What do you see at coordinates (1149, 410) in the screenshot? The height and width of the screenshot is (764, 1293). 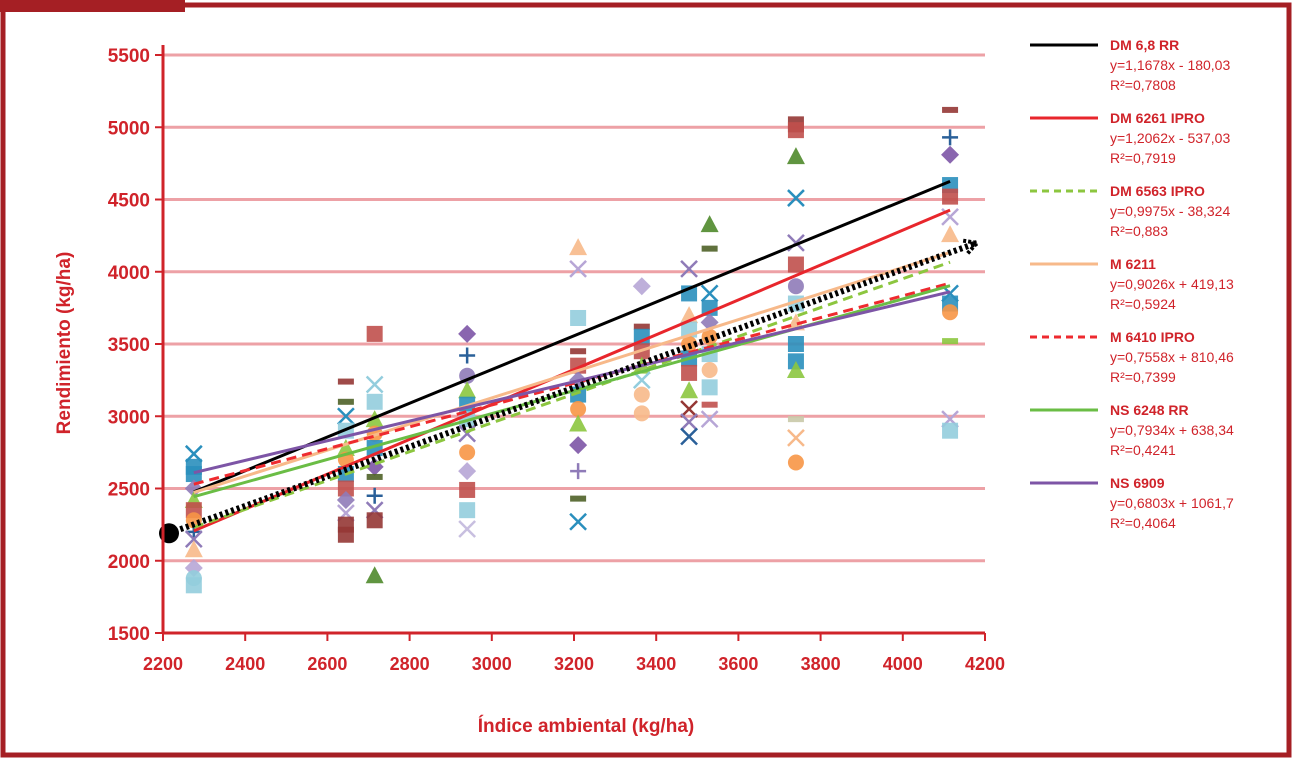 I see `legend-series-name: NS 6248 RR` at bounding box center [1149, 410].